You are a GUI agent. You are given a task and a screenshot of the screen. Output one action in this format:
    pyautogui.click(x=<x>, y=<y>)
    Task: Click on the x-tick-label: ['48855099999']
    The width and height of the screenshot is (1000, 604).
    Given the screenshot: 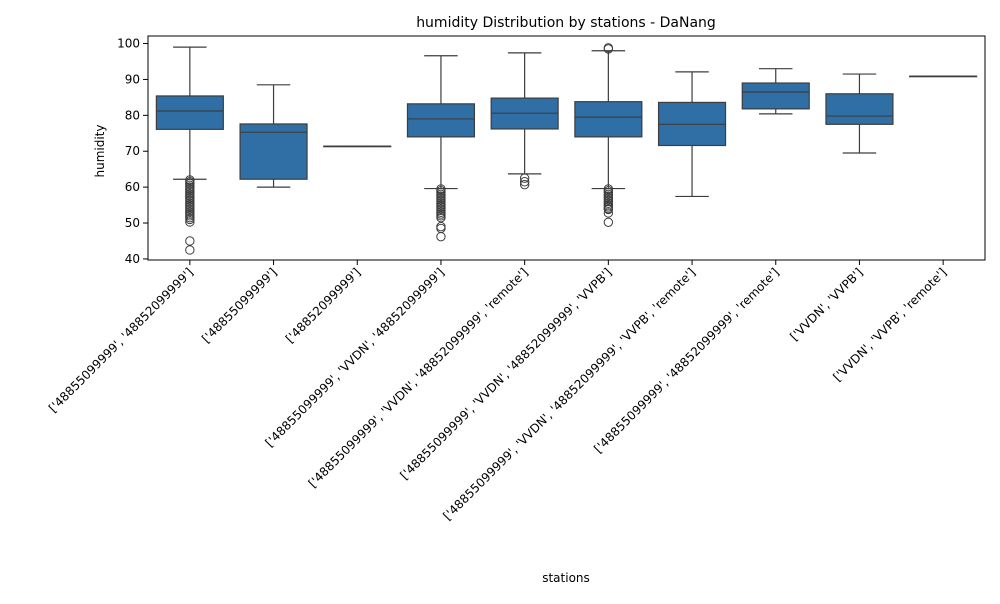 What is the action you would take?
    pyautogui.click(x=239, y=305)
    